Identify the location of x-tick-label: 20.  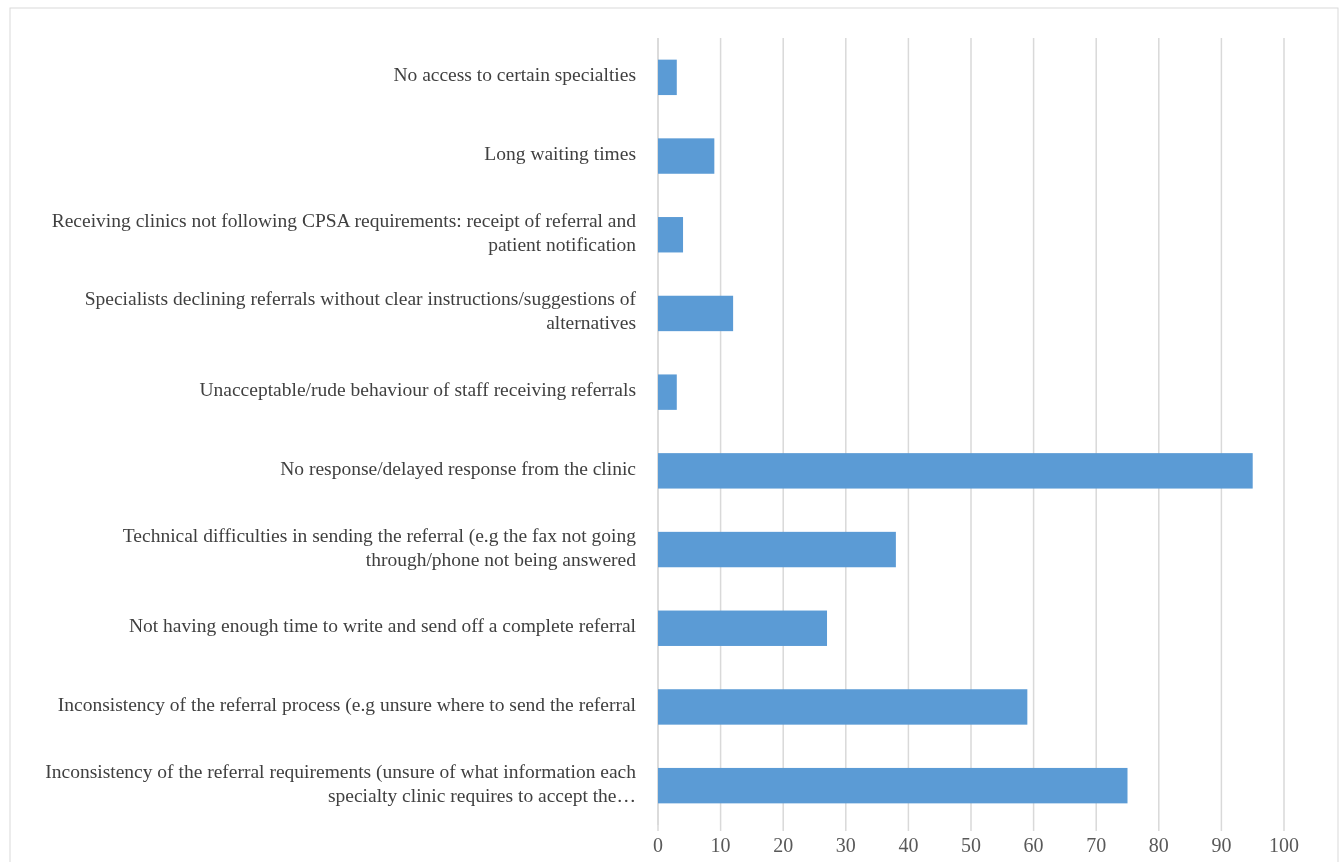
(783, 845).